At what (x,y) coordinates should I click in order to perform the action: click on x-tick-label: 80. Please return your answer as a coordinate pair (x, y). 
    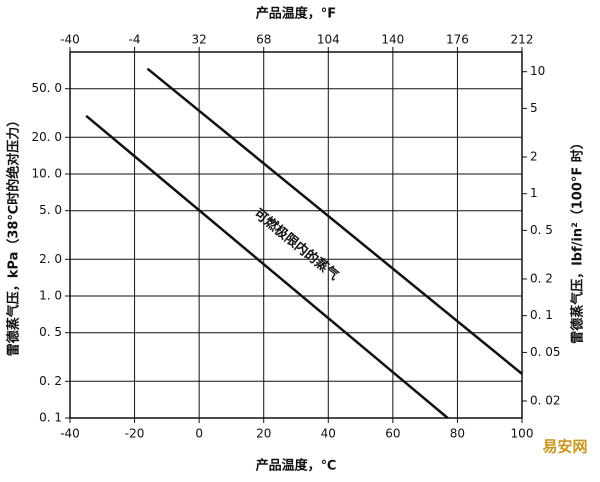
    Looking at the image, I should click on (457, 434).